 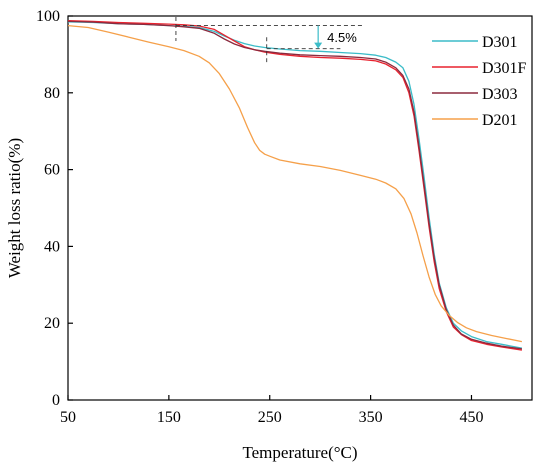 What do you see at coordinates (371, 417) in the screenshot?
I see `x-tick-label: 350` at bounding box center [371, 417].